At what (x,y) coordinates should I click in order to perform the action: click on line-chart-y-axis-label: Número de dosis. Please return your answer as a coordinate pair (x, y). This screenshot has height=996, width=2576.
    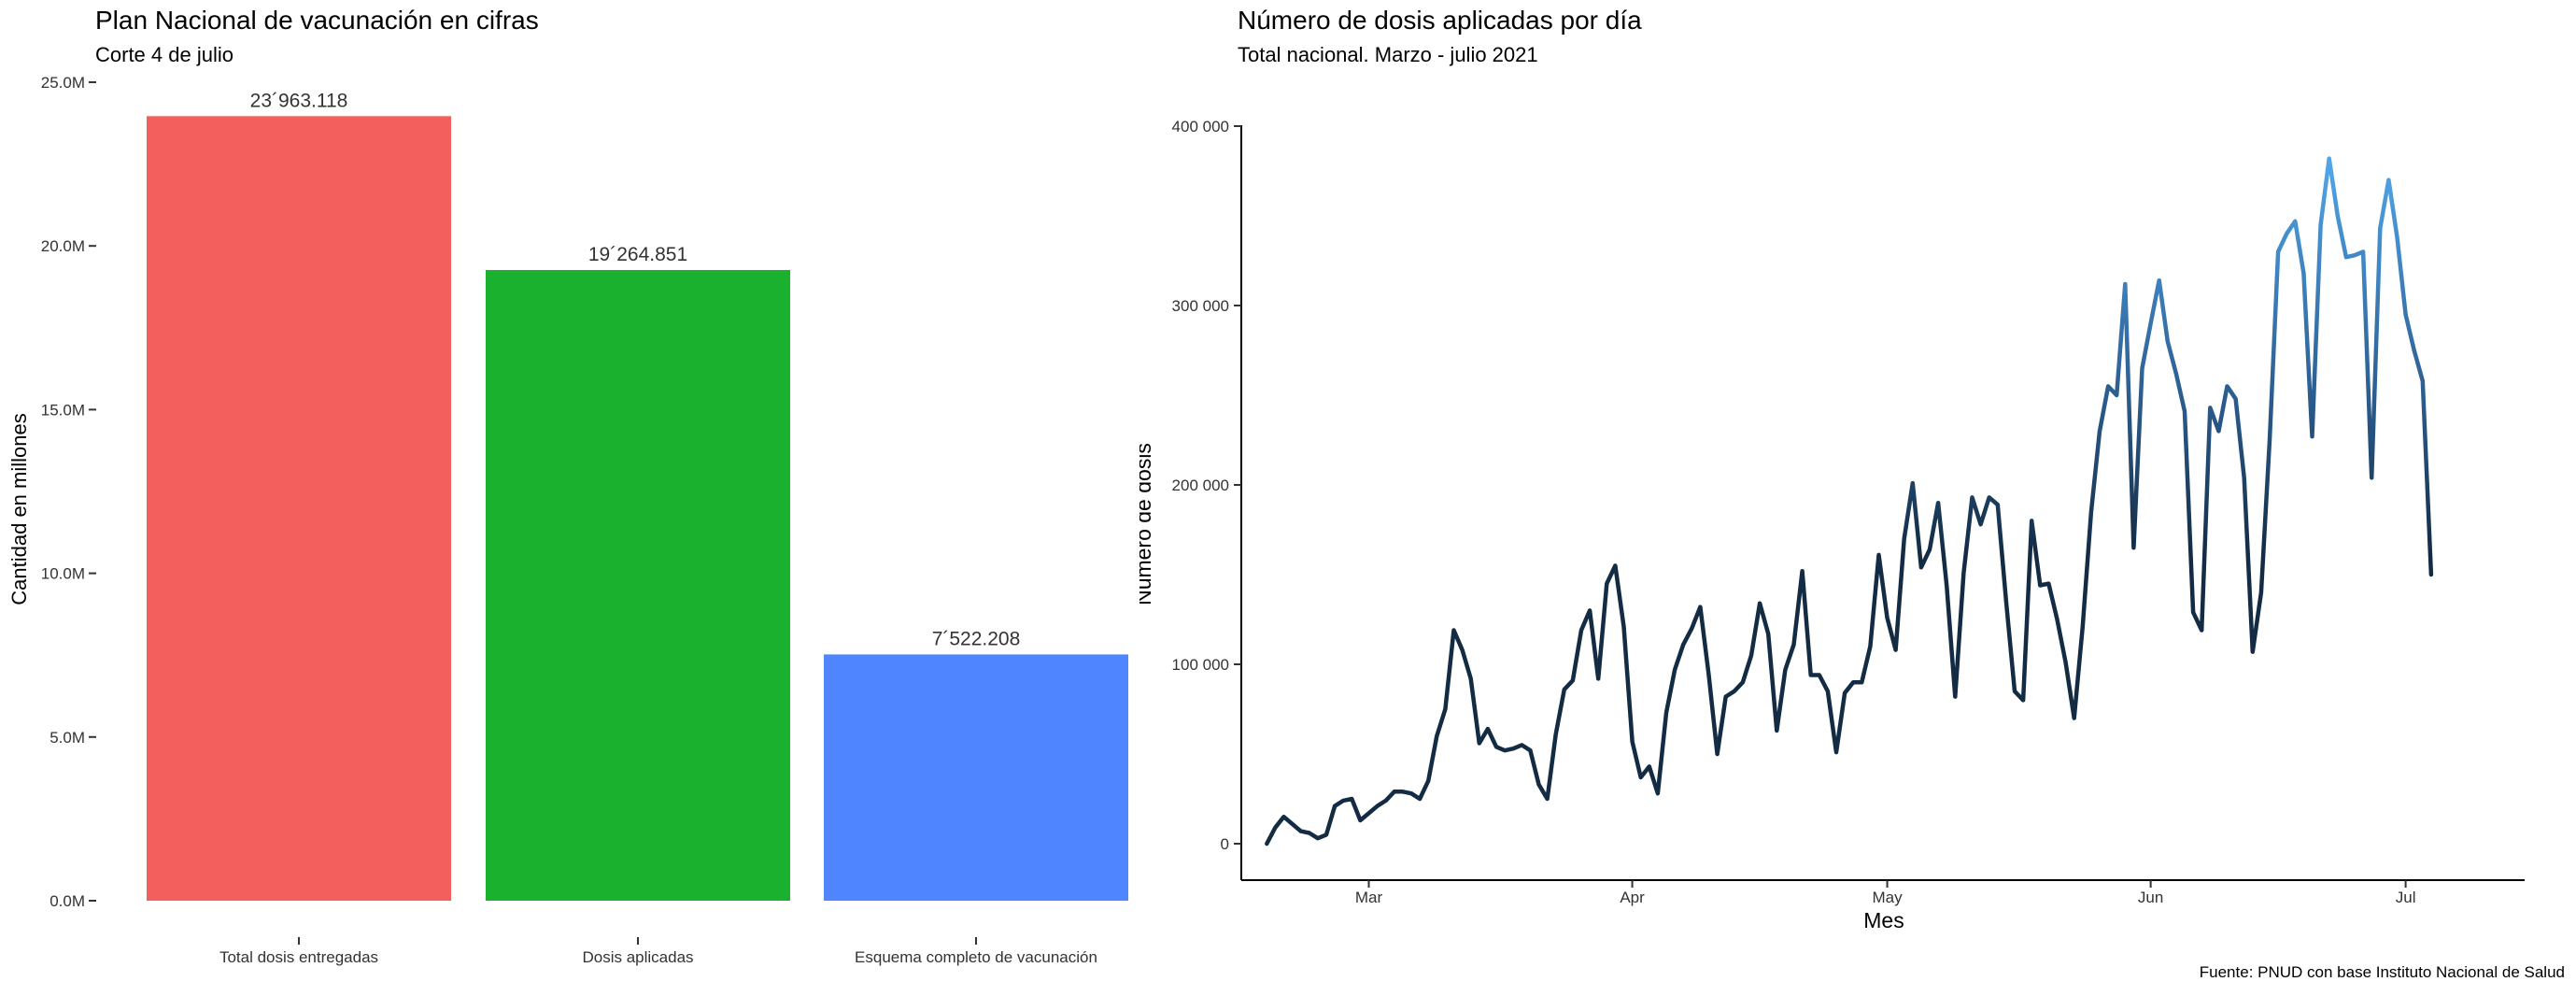
    Looking at the image, I should click on (1147, 524).